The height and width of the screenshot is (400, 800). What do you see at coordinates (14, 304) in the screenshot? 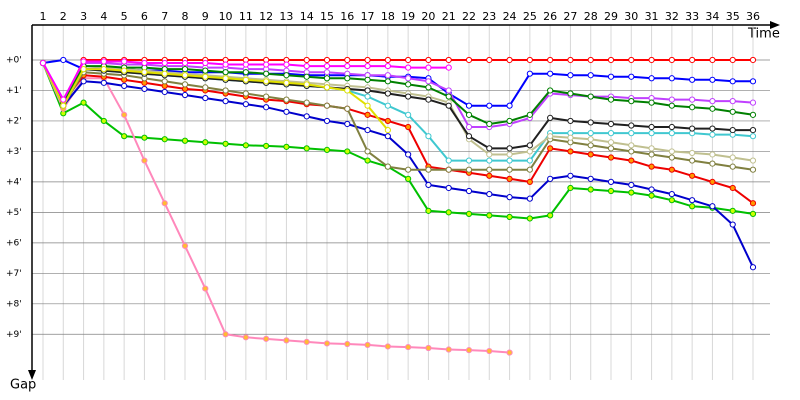
I see `y-tick-label: +8'` at bounding box center [14, 304].